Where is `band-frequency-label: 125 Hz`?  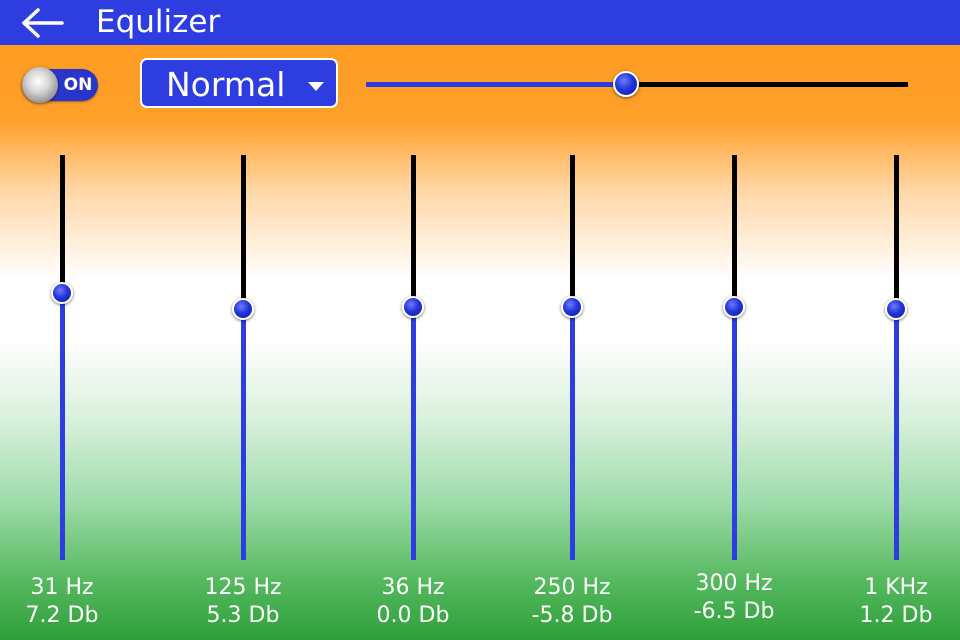 band-frequency-label: 125 Hz is located at coordinates (243, 587).